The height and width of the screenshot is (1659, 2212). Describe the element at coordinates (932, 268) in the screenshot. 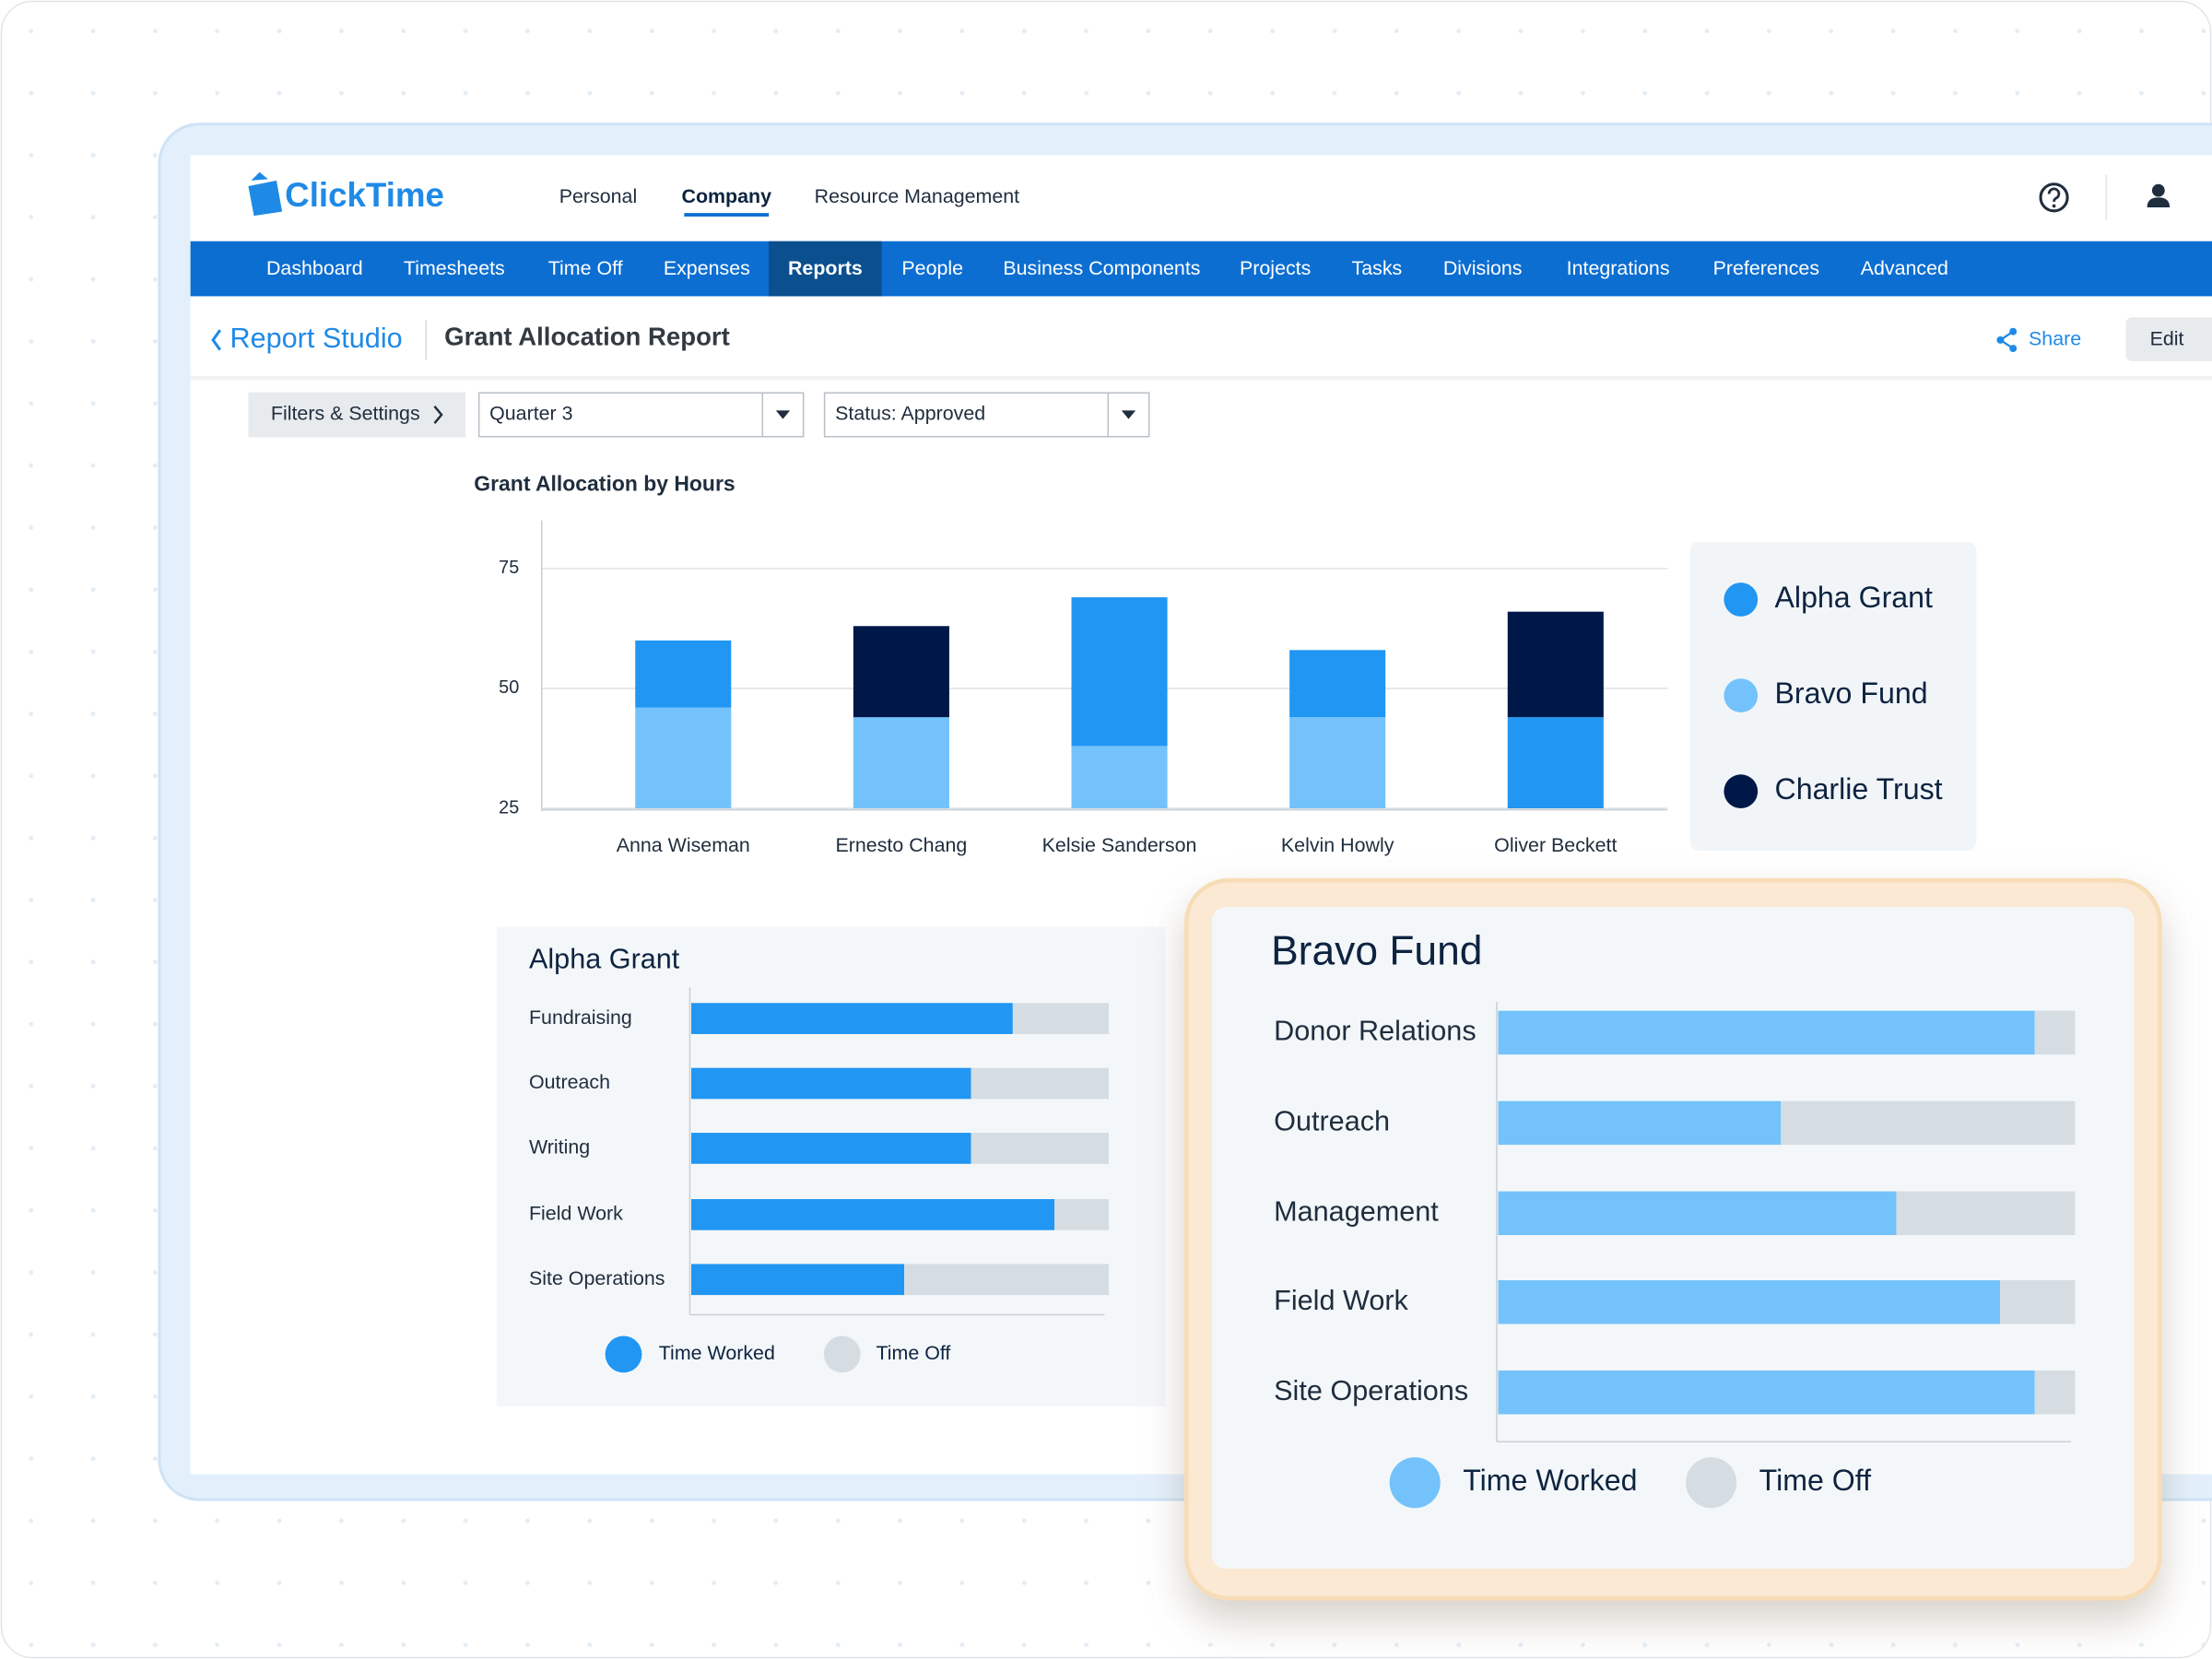

I see `main-nav-item: People` at that location.